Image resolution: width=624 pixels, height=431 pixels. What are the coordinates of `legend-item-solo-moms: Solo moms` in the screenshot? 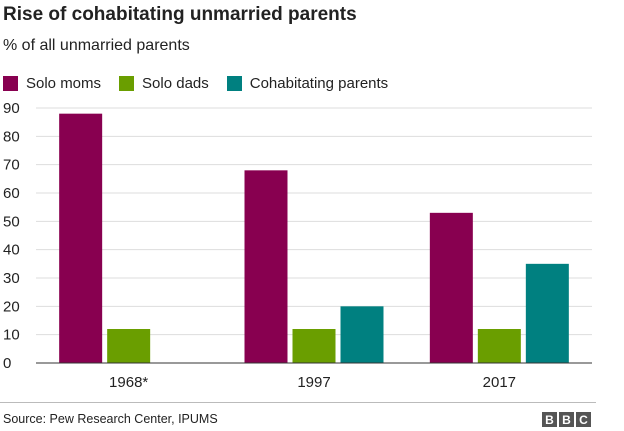 It's located at (52, 83).